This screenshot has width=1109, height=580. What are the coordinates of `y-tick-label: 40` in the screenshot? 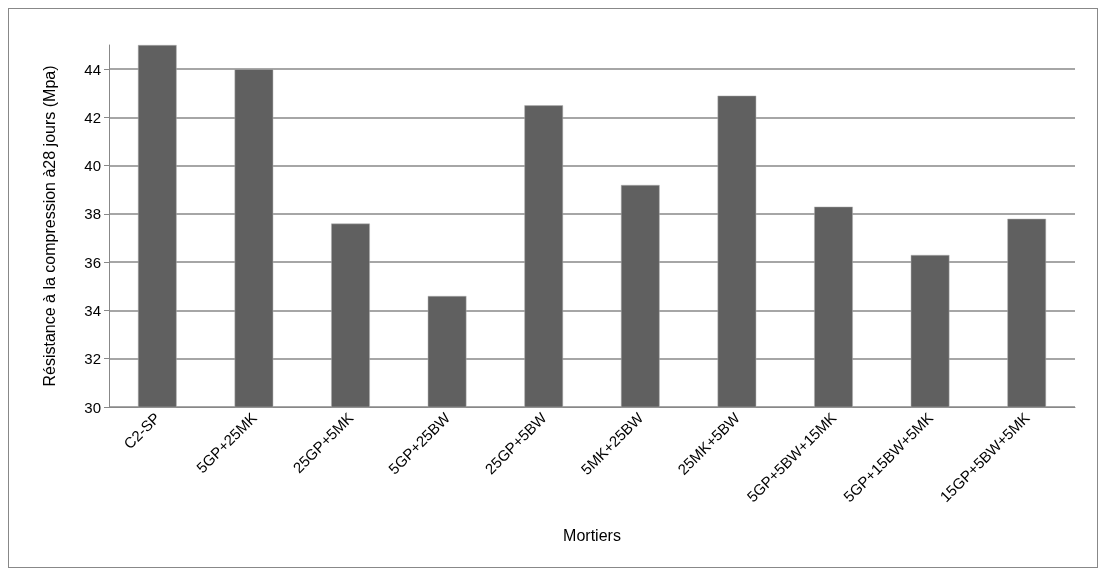 It's located at (92, 166).